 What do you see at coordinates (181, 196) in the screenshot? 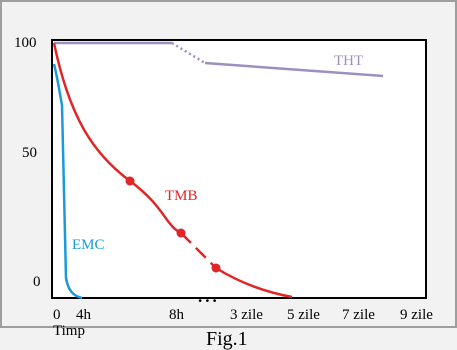
I see `tmb-series-label: TMB` at bounding box center [181, 196].